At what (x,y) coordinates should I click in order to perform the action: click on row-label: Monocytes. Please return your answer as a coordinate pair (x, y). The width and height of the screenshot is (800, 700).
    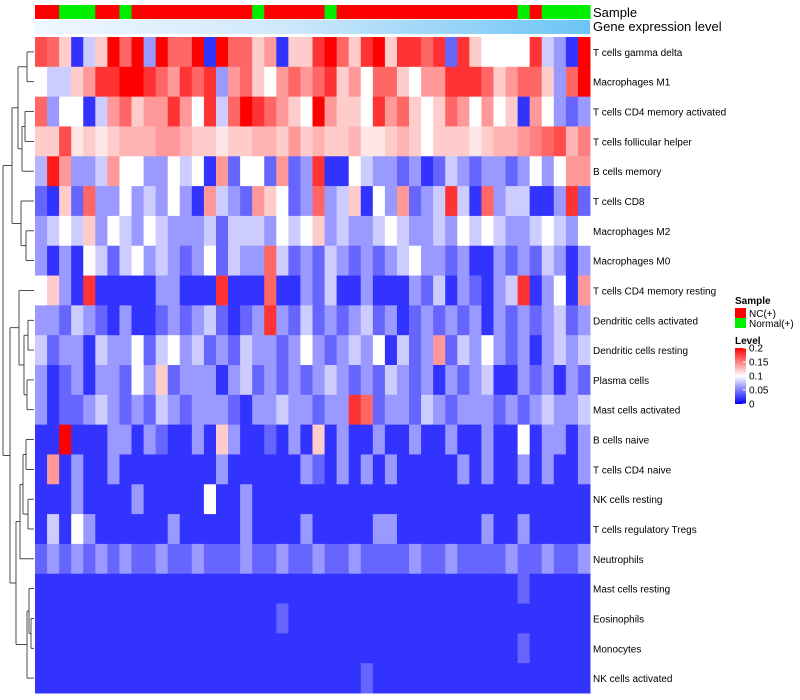
    Looking at the image, I should click on (617, 649).